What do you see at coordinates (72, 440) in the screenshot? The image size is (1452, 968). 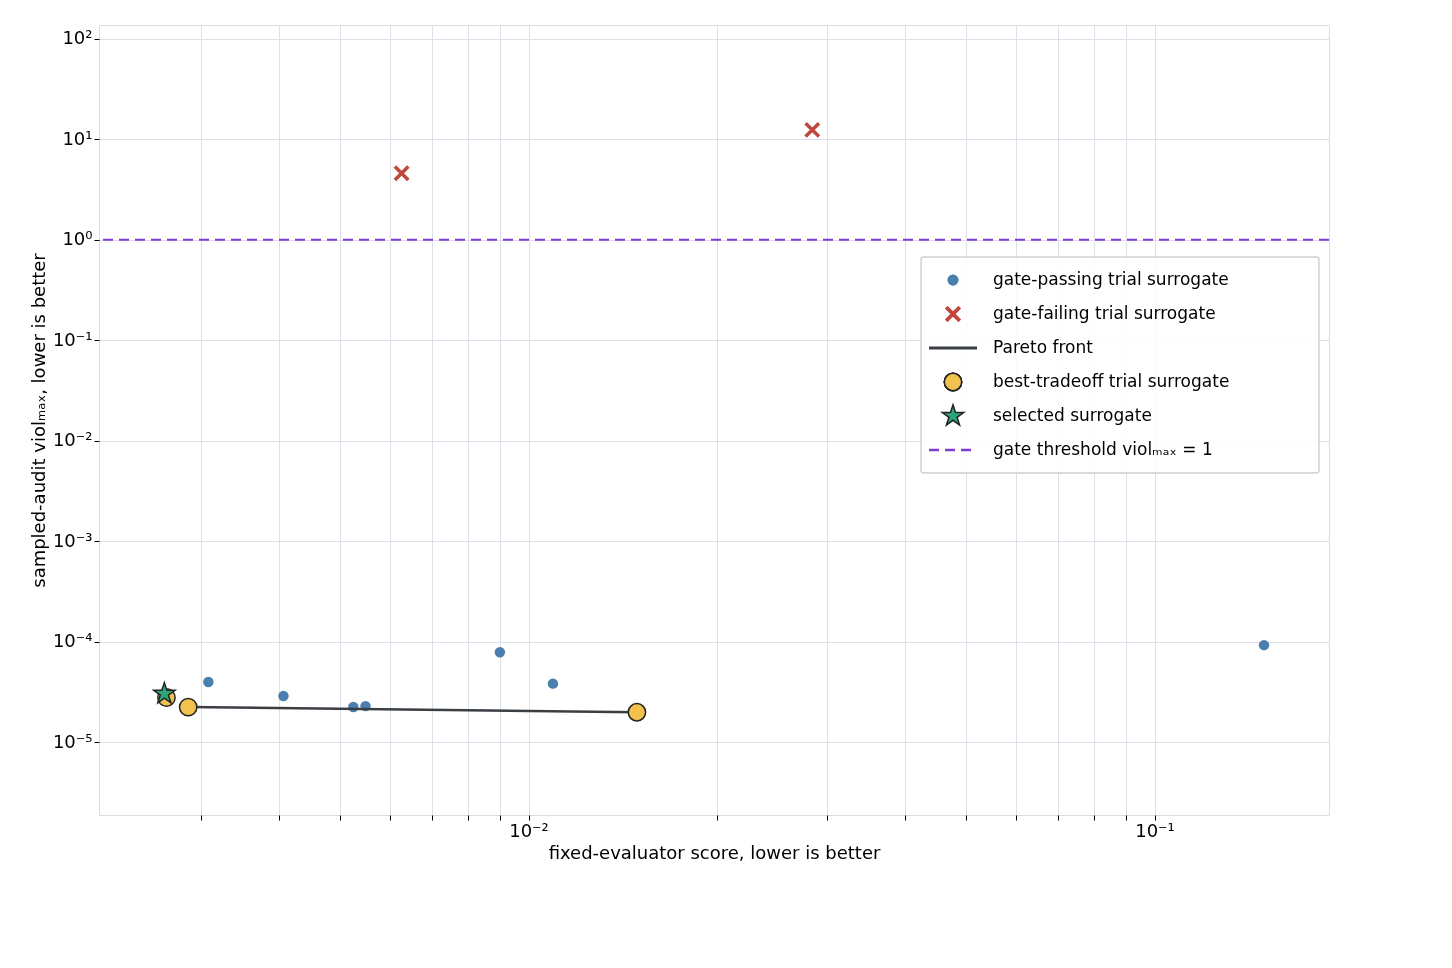 I see `y-tick-label: 10⁻²` at bounding box center [72, 440].